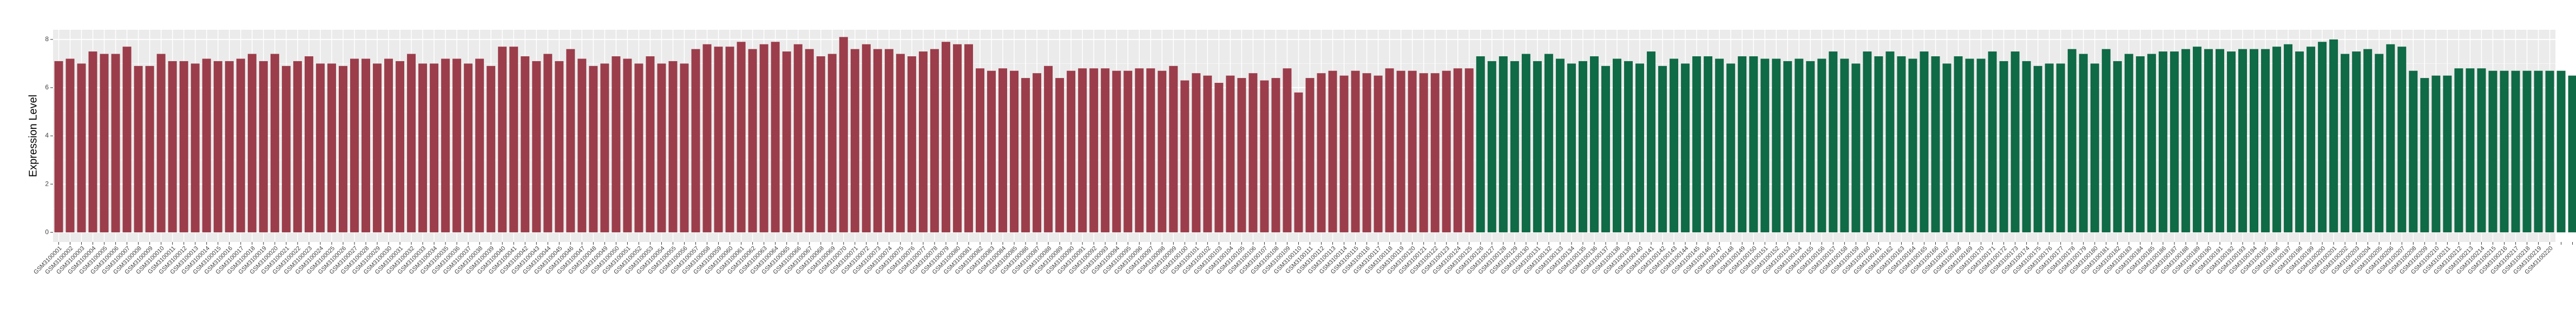 This screenshot has width=2576, height=314. What do you see at coordinates (47, 183) in the screenshot?
I see `y-tick-label: 2` at bounding box center [47, 183].